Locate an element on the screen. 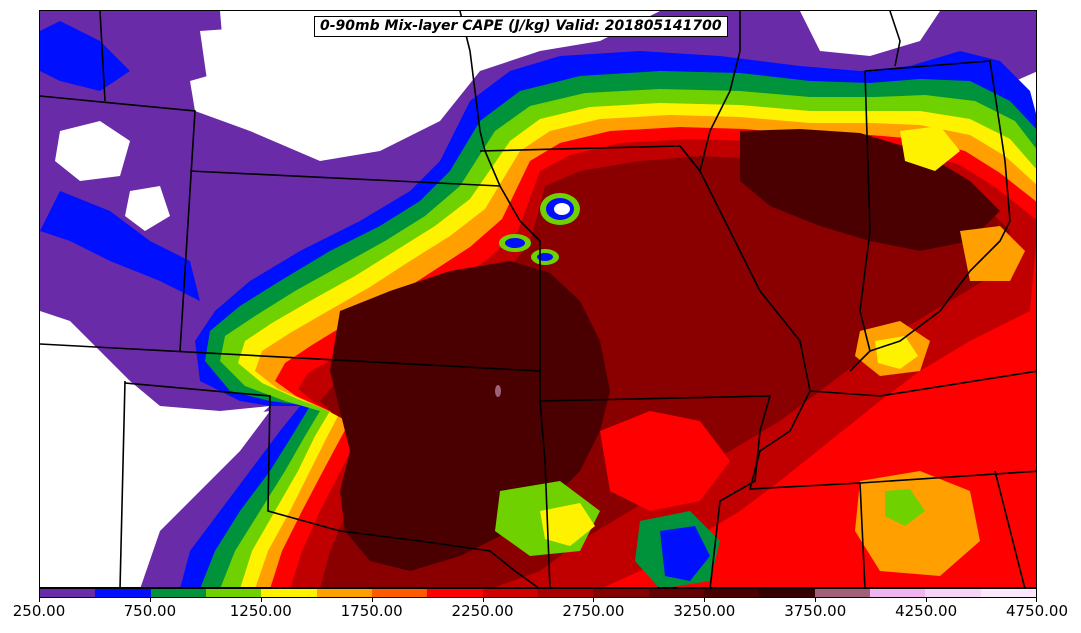 Image resolution: width=1081 pixels, height=633 pixels. colorbar-tick-label: 1250.00 is located at coordinates (260, 611).